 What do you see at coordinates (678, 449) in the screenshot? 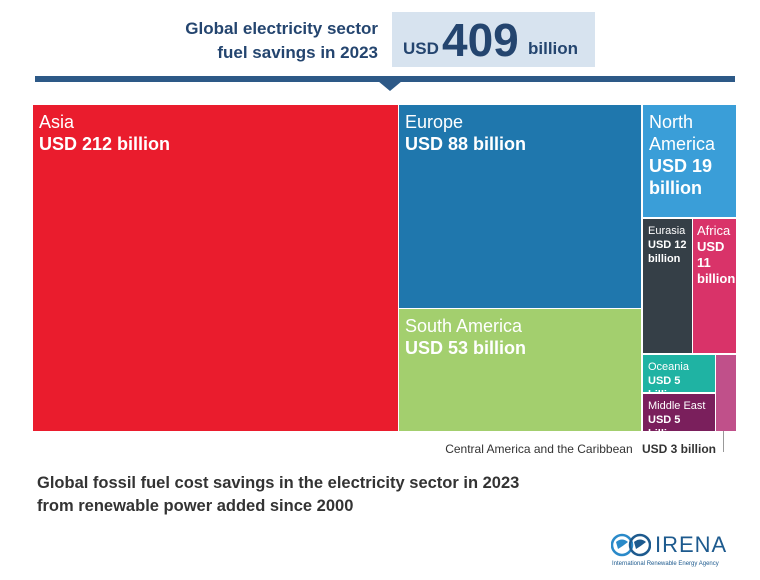
I see `central-america-value: USD 3 billion` at bounding box center [678, 449].